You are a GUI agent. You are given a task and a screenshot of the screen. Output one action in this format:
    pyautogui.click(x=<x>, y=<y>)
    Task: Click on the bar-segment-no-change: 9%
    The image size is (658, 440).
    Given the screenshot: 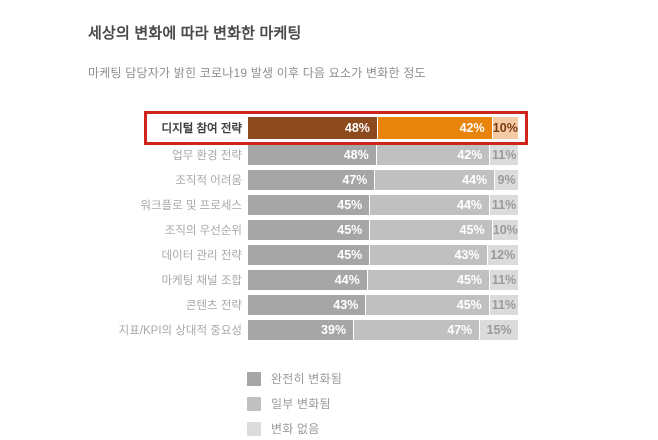 What is the action you would take?
    pyautogui.click(x=506, y=179)
    